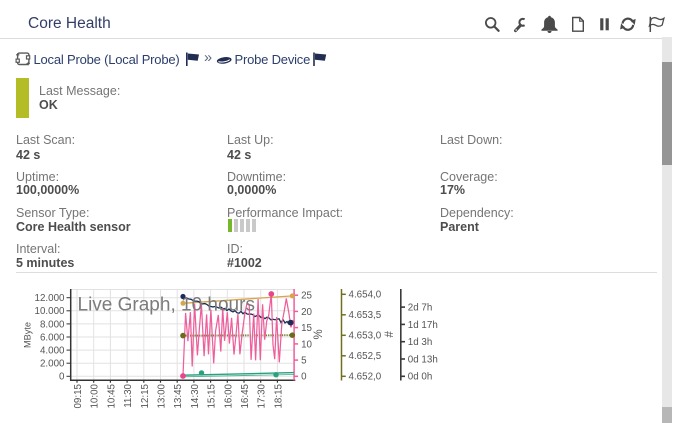 Image resolution: width=677 pixels, height=423 pixels. What do you see at coordinates (52, 324) in the screenshot?
I see `svg-text: 8.000` at bounding box center [52, 324].